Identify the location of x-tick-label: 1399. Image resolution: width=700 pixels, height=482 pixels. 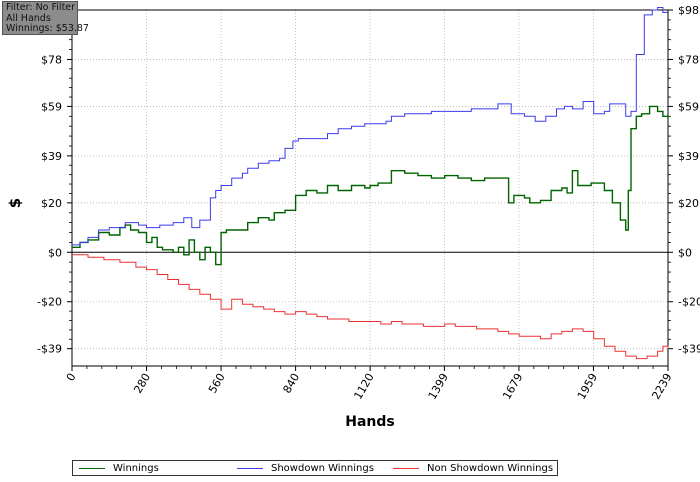
(438, 386).